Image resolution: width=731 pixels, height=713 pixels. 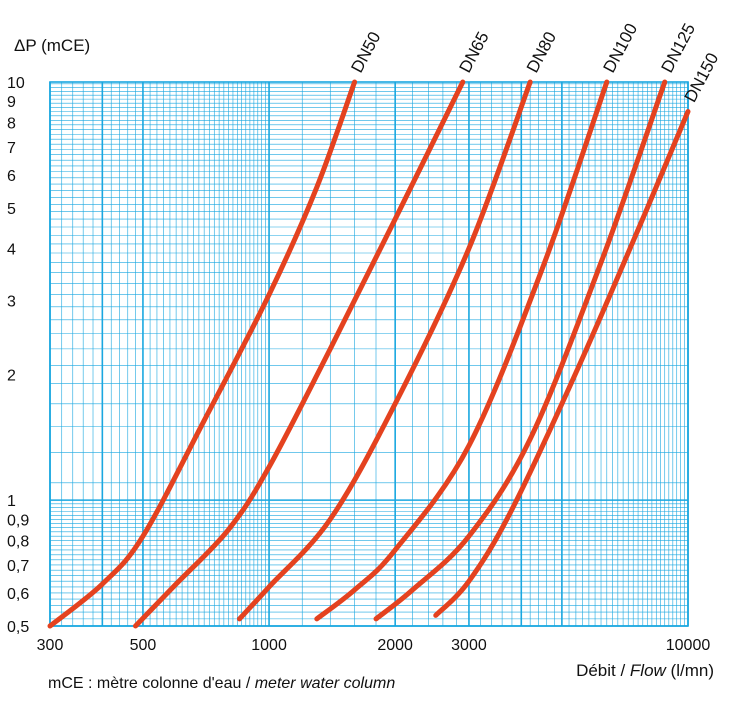 I want to click on y-tick-label: 7, so click(x=11, y=148).